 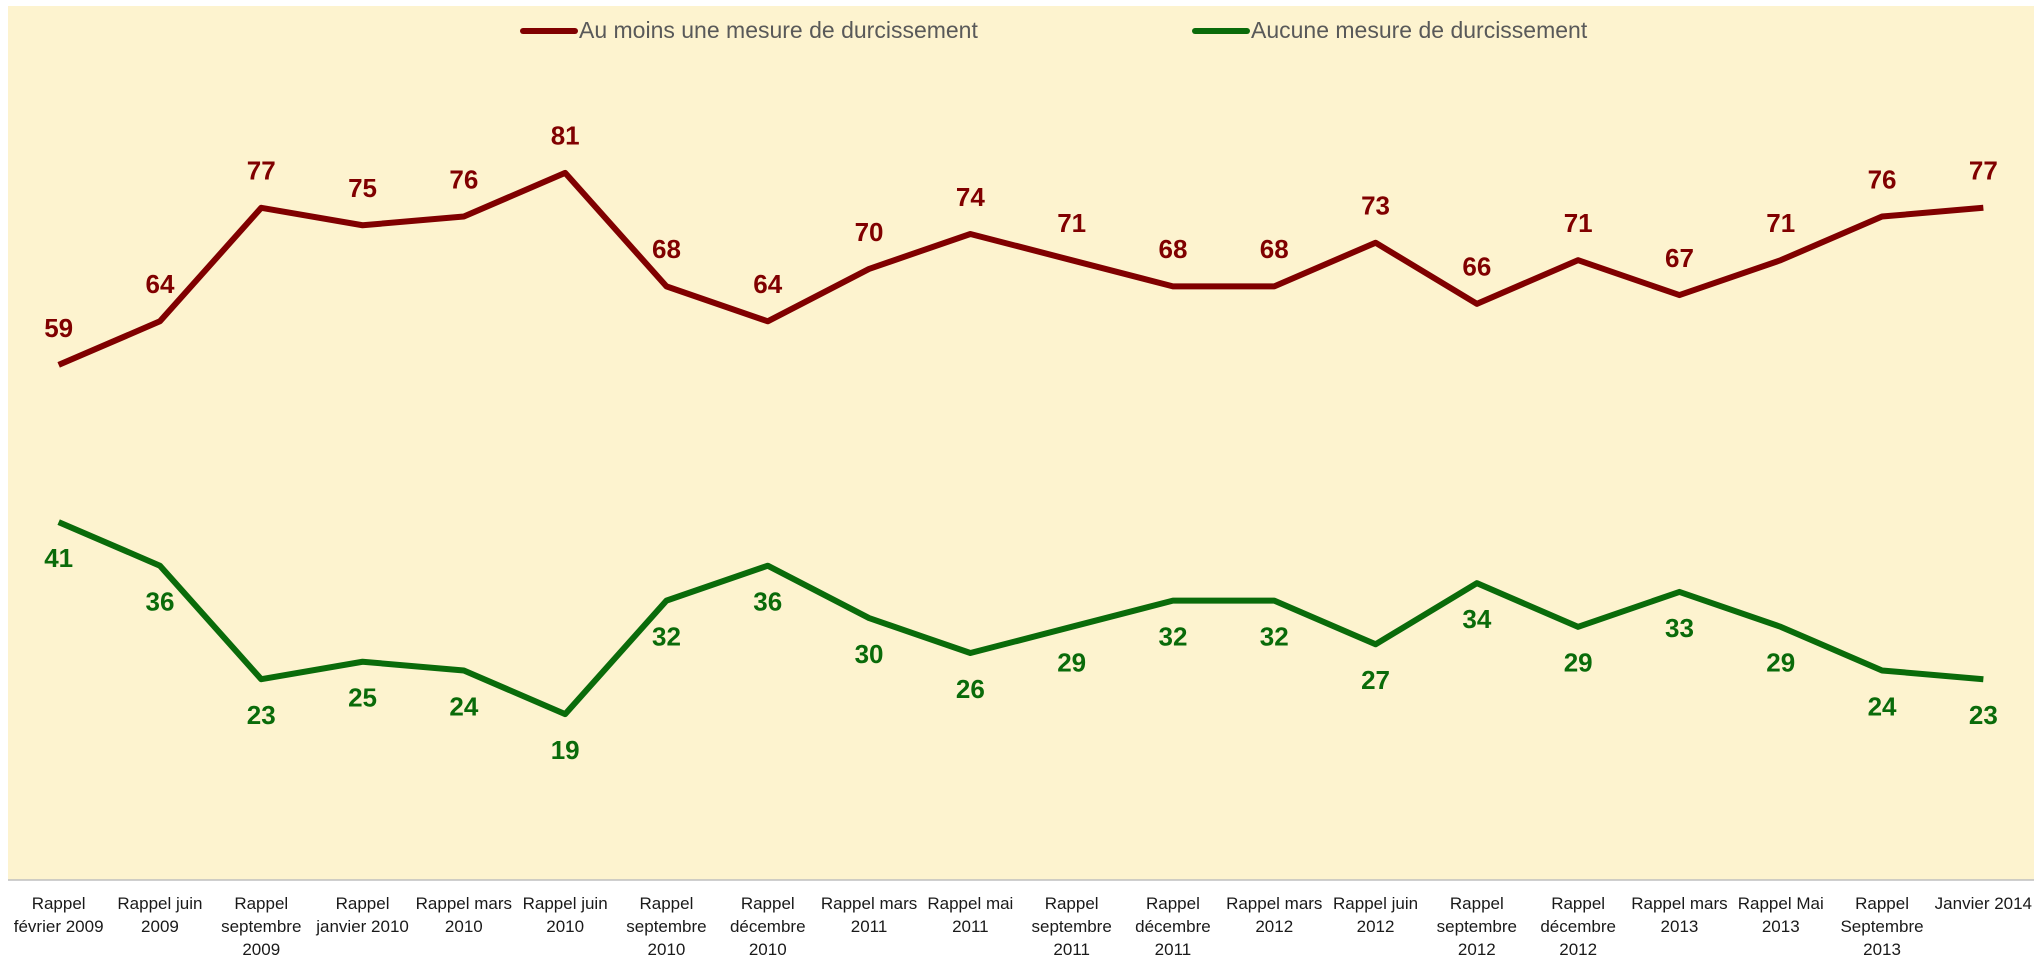 I want to click on x-tick-label: Rappel mars 2011, so click(x=869, y=915).